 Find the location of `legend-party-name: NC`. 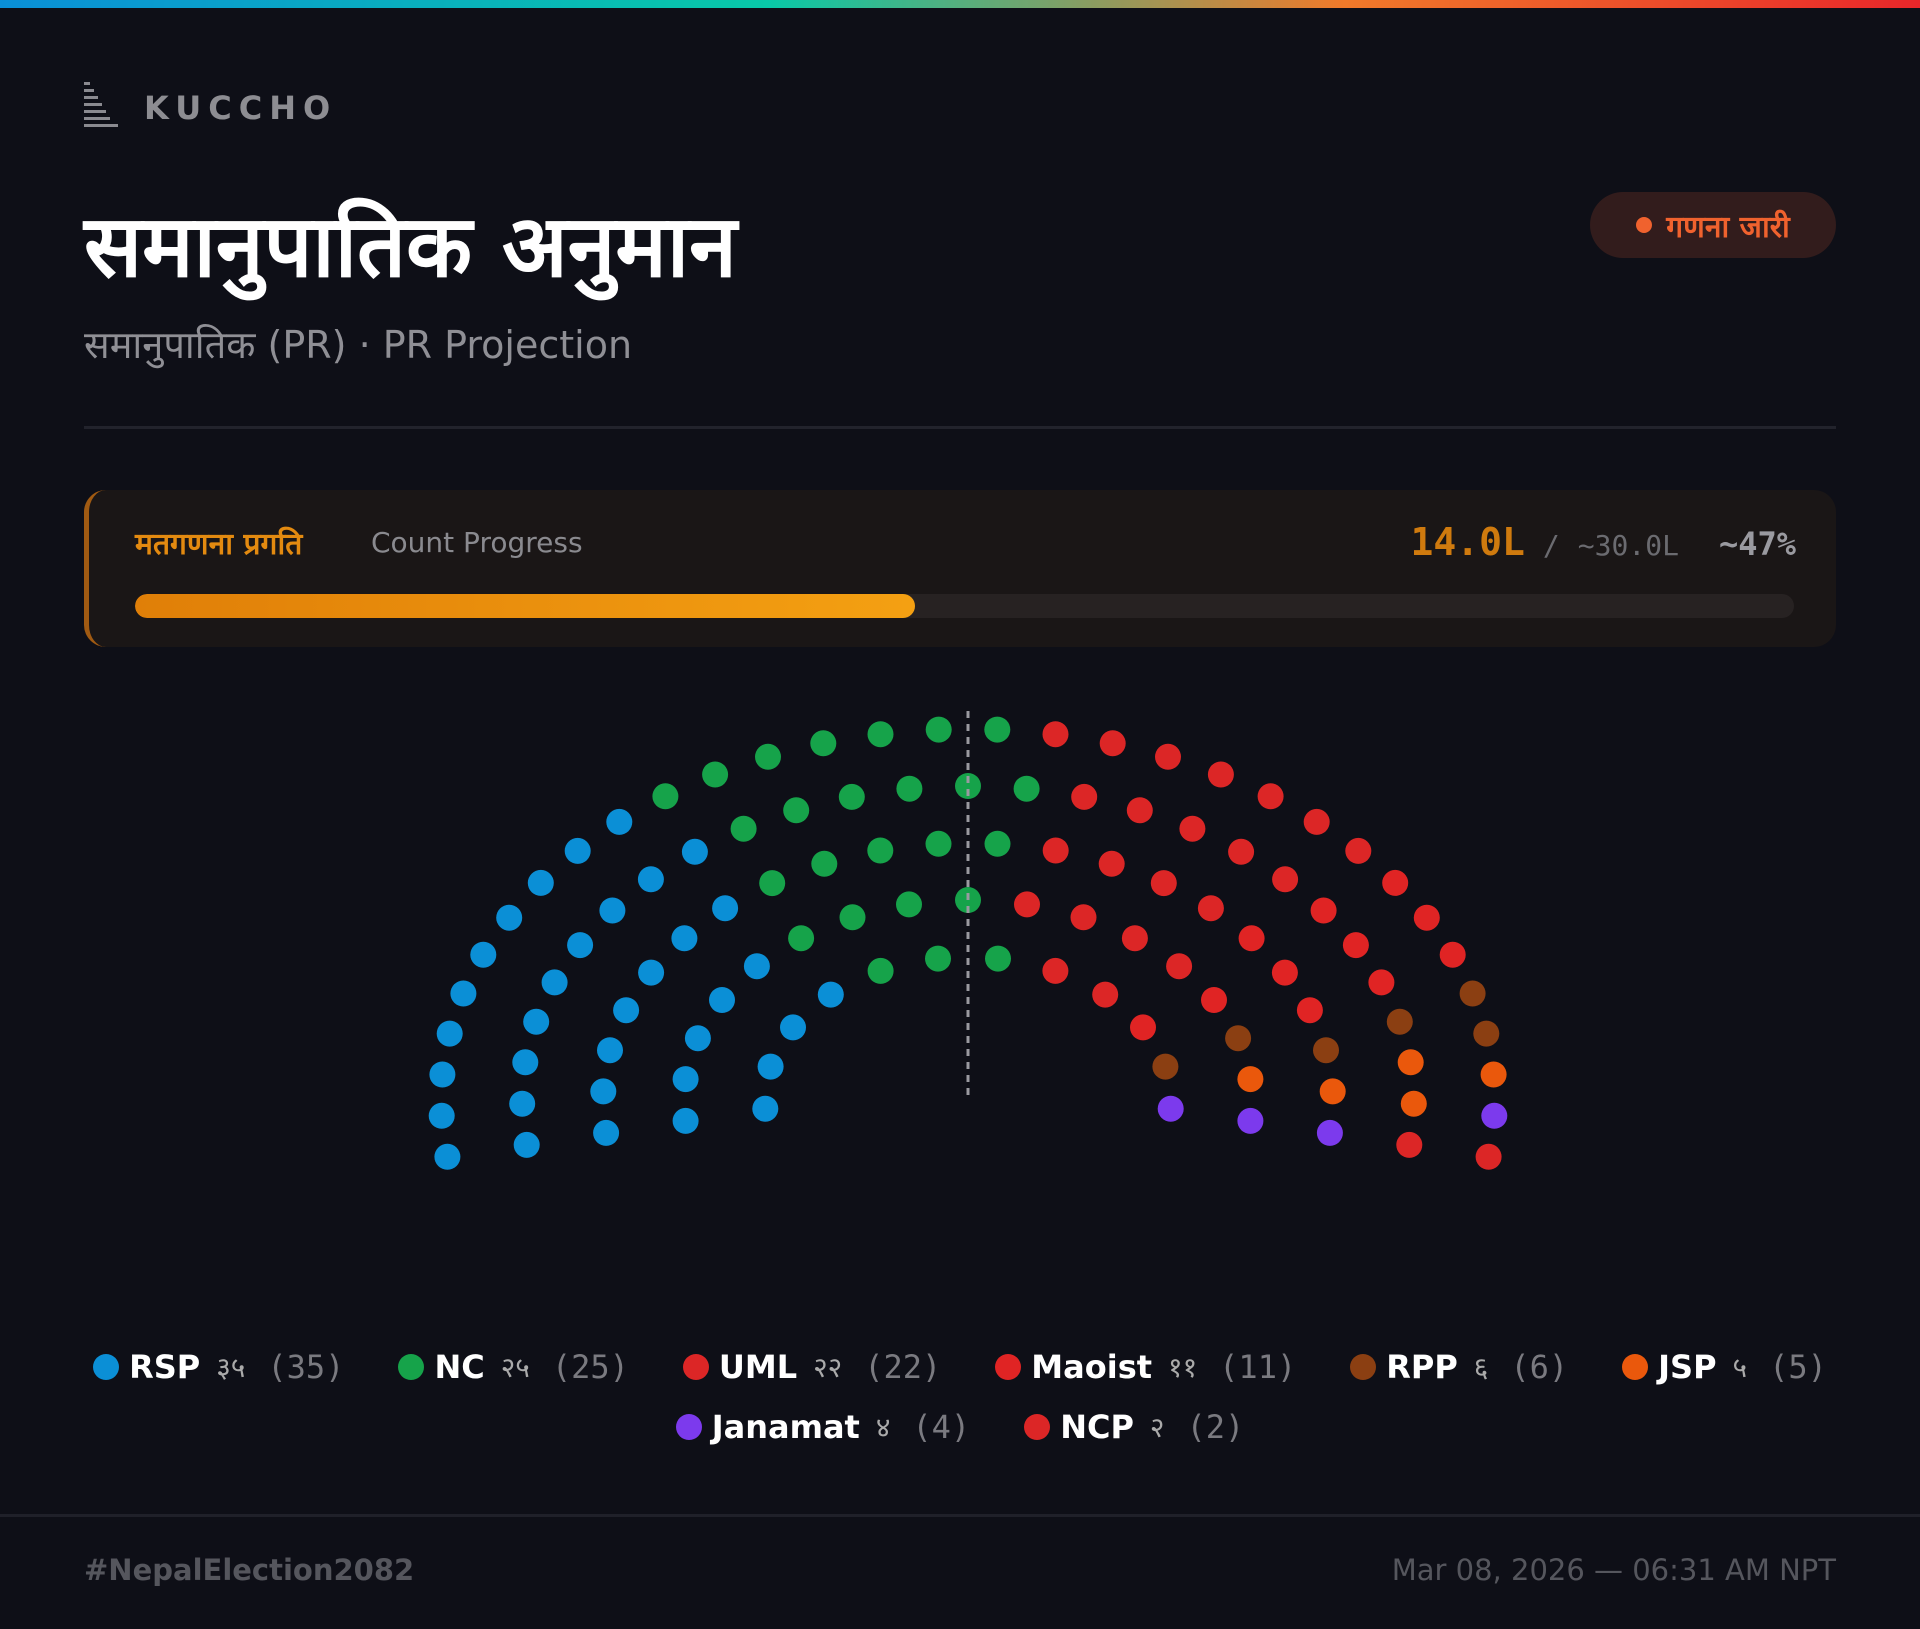

legend-party-name: NC is located at coordinates (459, 1367).